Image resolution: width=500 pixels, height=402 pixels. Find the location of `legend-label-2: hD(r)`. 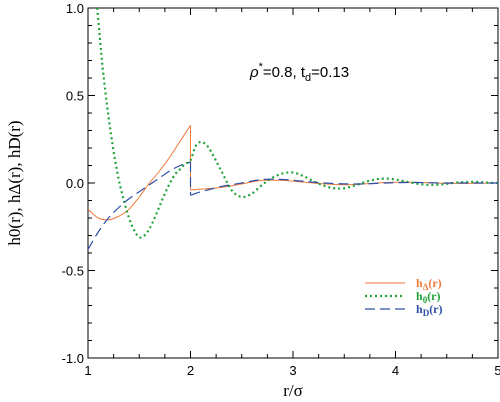

legend-label-2: hD(r) is located at coordinates (429, 310).